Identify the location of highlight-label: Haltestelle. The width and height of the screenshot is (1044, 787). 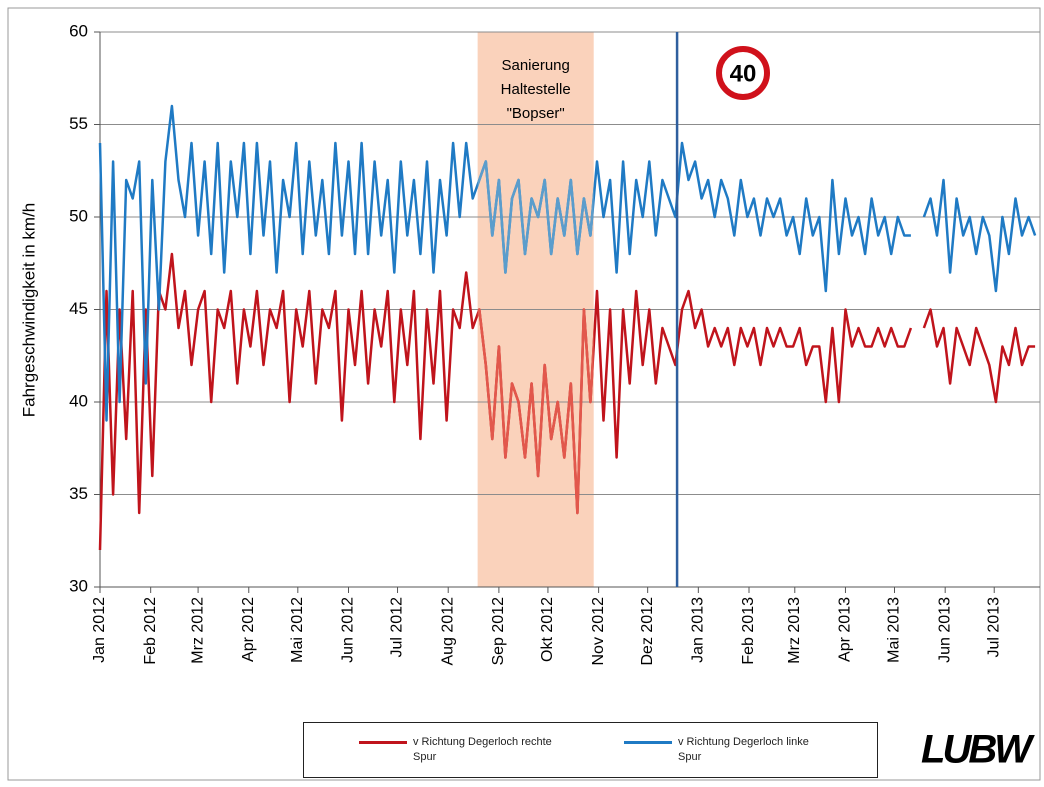
(536, 89).